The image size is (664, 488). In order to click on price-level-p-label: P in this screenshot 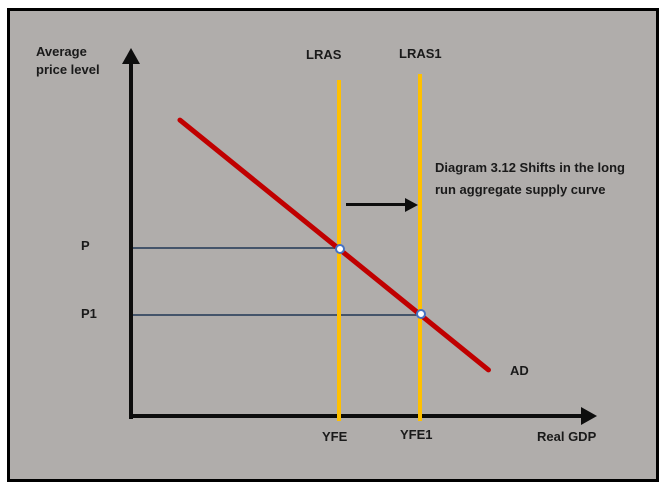, I will do `click(85, 245)`.